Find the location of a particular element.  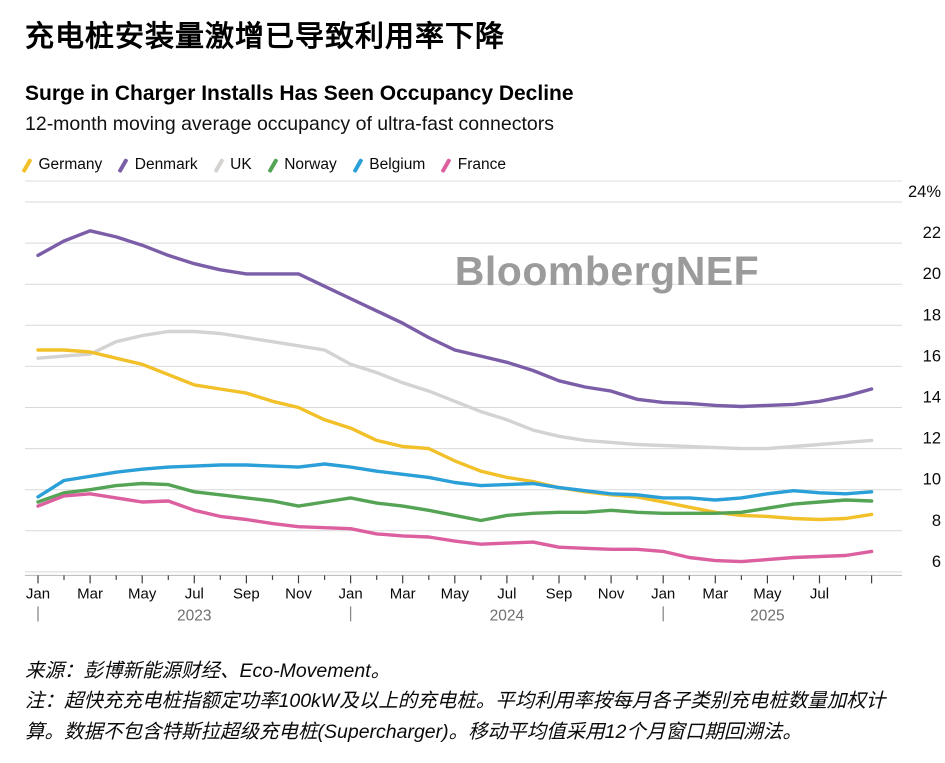

legend-label-germany: Germany is located at coordinates (70, 164).